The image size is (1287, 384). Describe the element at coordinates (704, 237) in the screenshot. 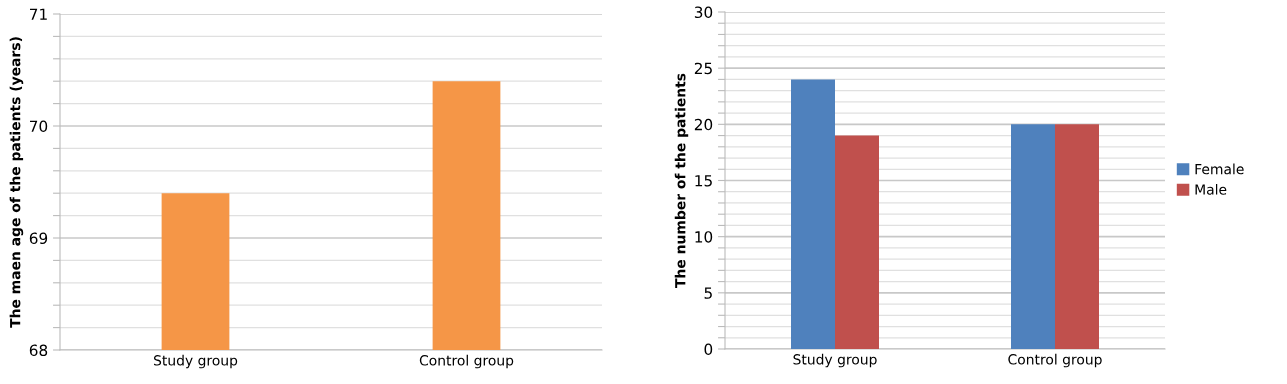

I see `y-tick-label: 10` at that location.